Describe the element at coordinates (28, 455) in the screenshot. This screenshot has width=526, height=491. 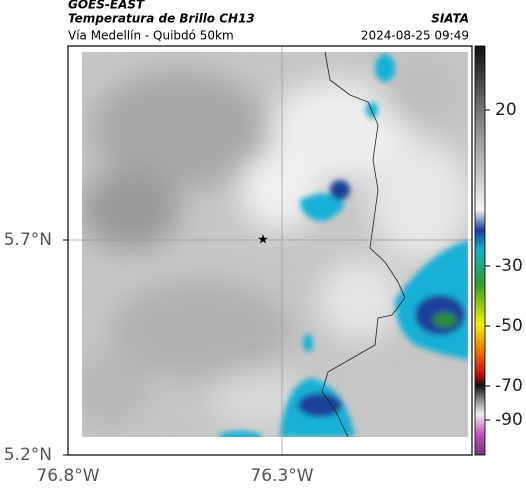
I see `lat-label: 5.2°N` at that location.